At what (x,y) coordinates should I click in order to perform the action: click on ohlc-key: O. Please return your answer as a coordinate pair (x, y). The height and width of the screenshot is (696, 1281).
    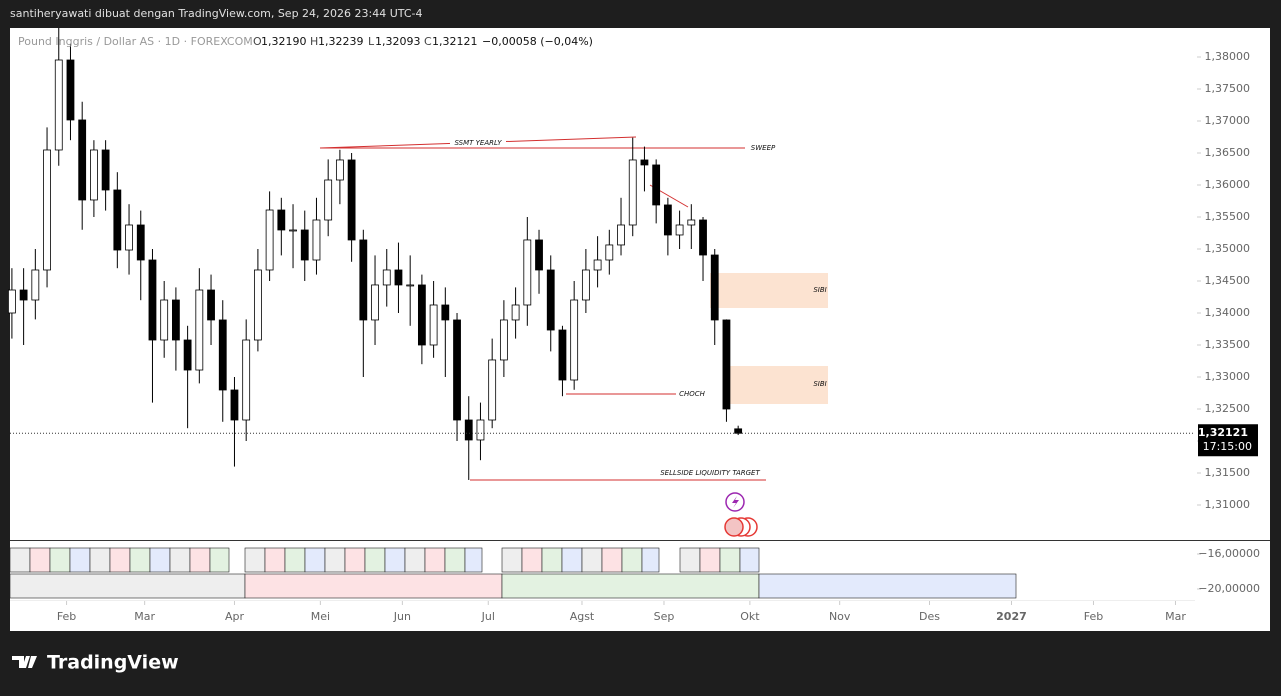
    Looking at the image, I should click on (257, 41).